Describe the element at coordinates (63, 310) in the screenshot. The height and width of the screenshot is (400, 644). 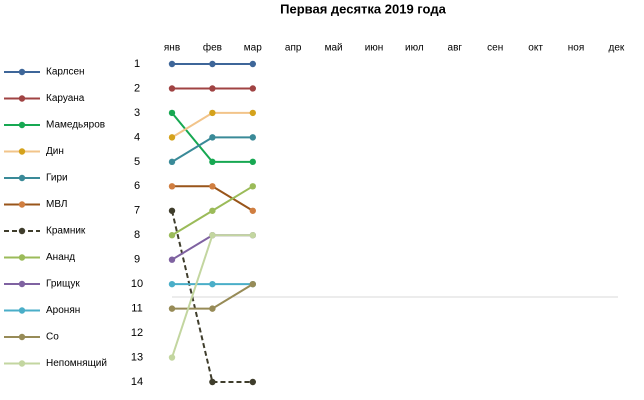
I see `legend-label: Аронян` at that location.